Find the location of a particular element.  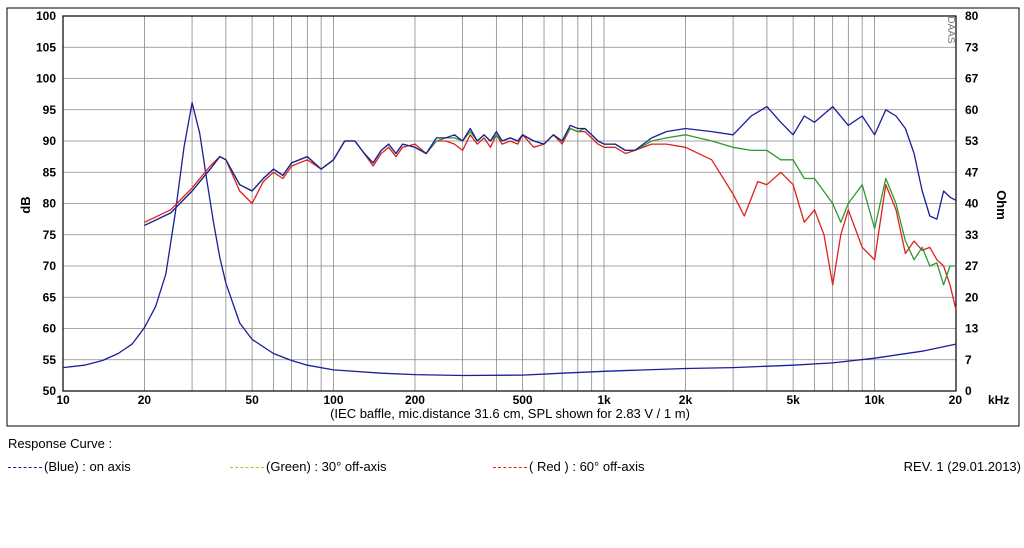

y-axis-ticks: 50 55 60 65 70 75 80 85 90 95 100 105 100 is located at coordinates (46, 203).